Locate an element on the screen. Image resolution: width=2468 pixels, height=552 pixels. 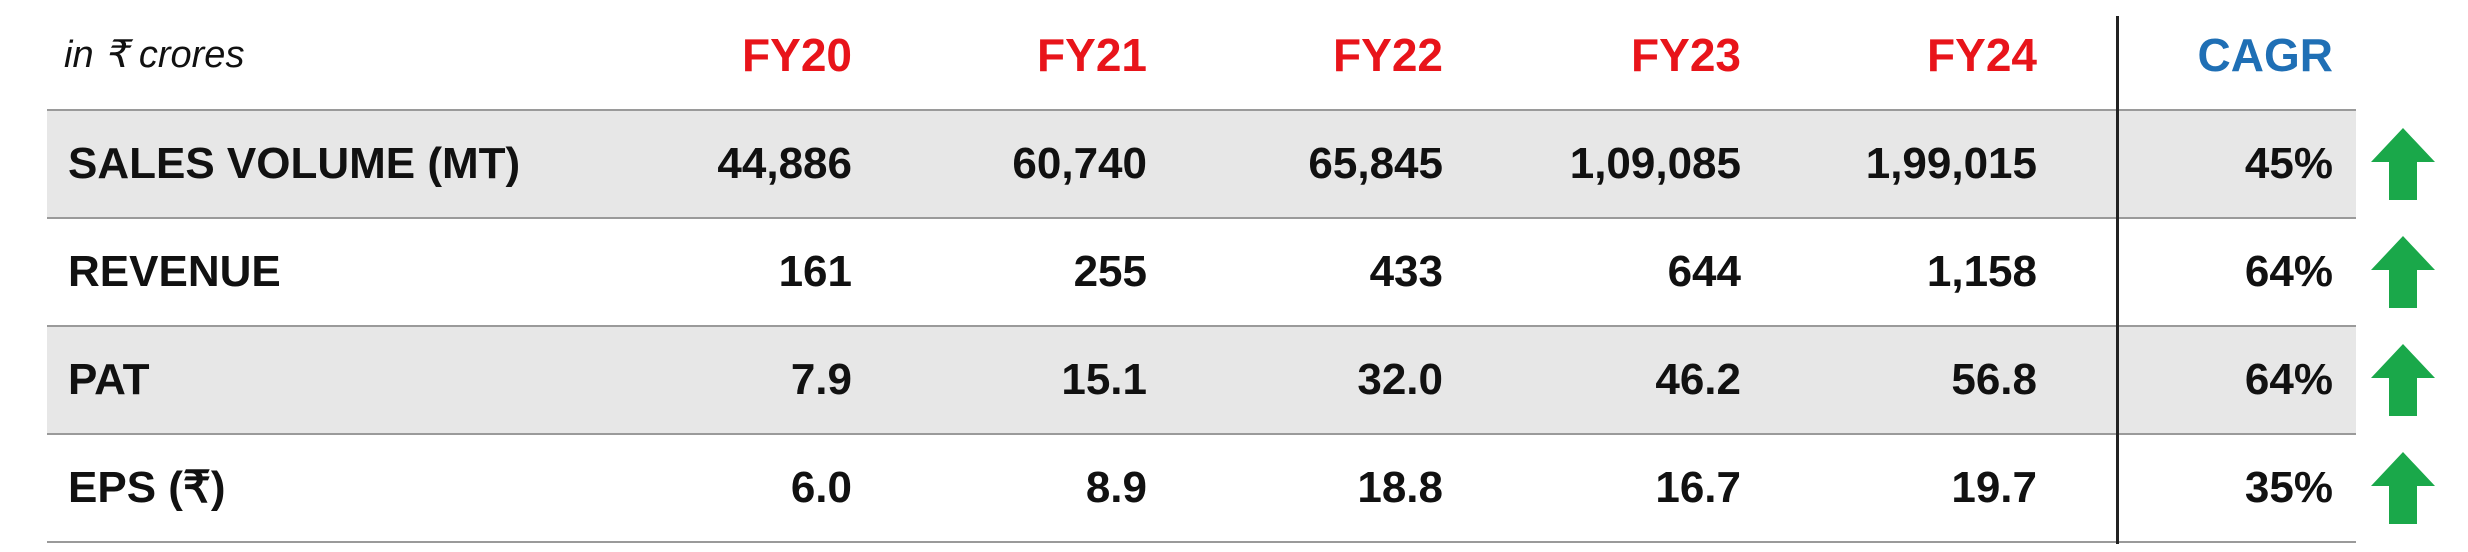
cagr-header: CAGR is located at coordinates (2265, 55).